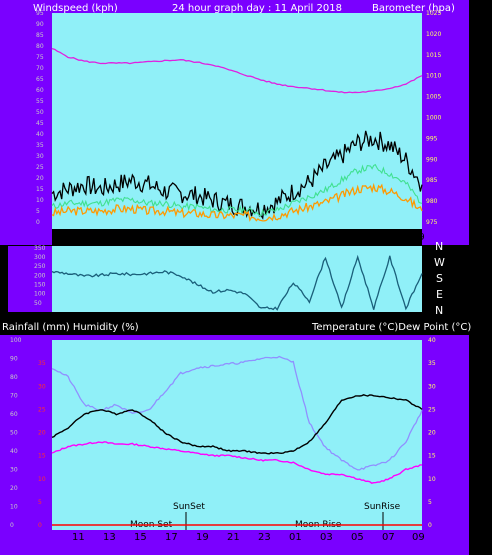 Image resolution: width=492 pixels, height=555 pixels. I want to click on wind-tick-label: 55, so click(40, 101).